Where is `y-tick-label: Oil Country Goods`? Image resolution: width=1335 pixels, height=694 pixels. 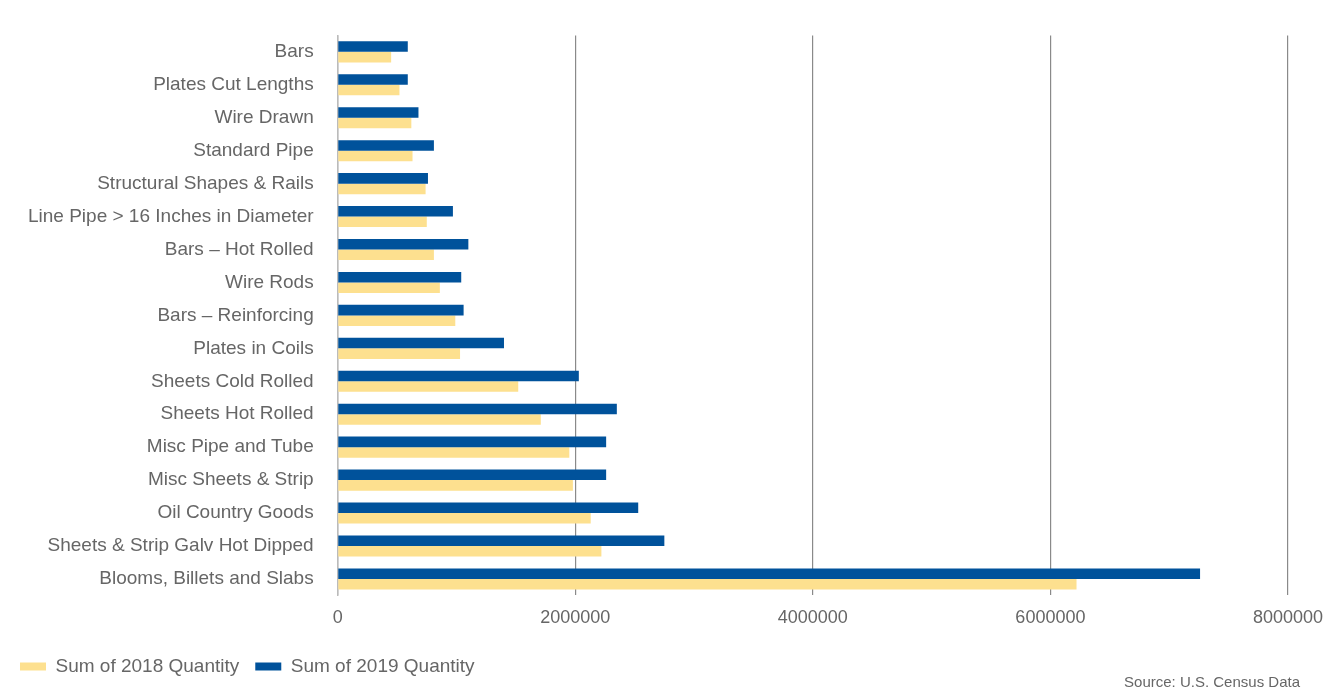
y-tick-label: Oil Country Goods is located at coordinates (235, 512).